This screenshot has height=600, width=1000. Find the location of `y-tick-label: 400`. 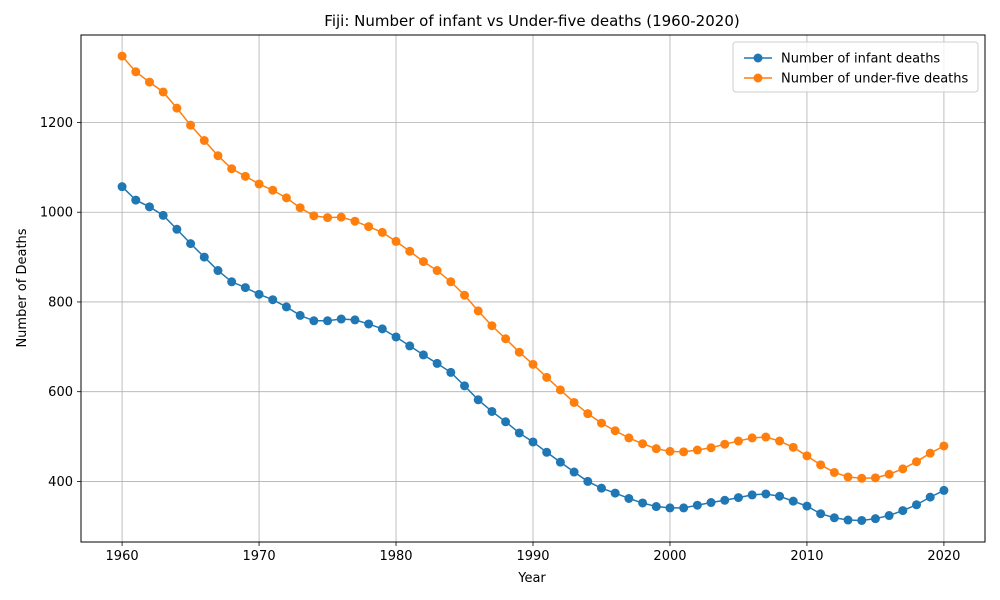

y-tick-label: 400 is located at coordinates (60, 482).